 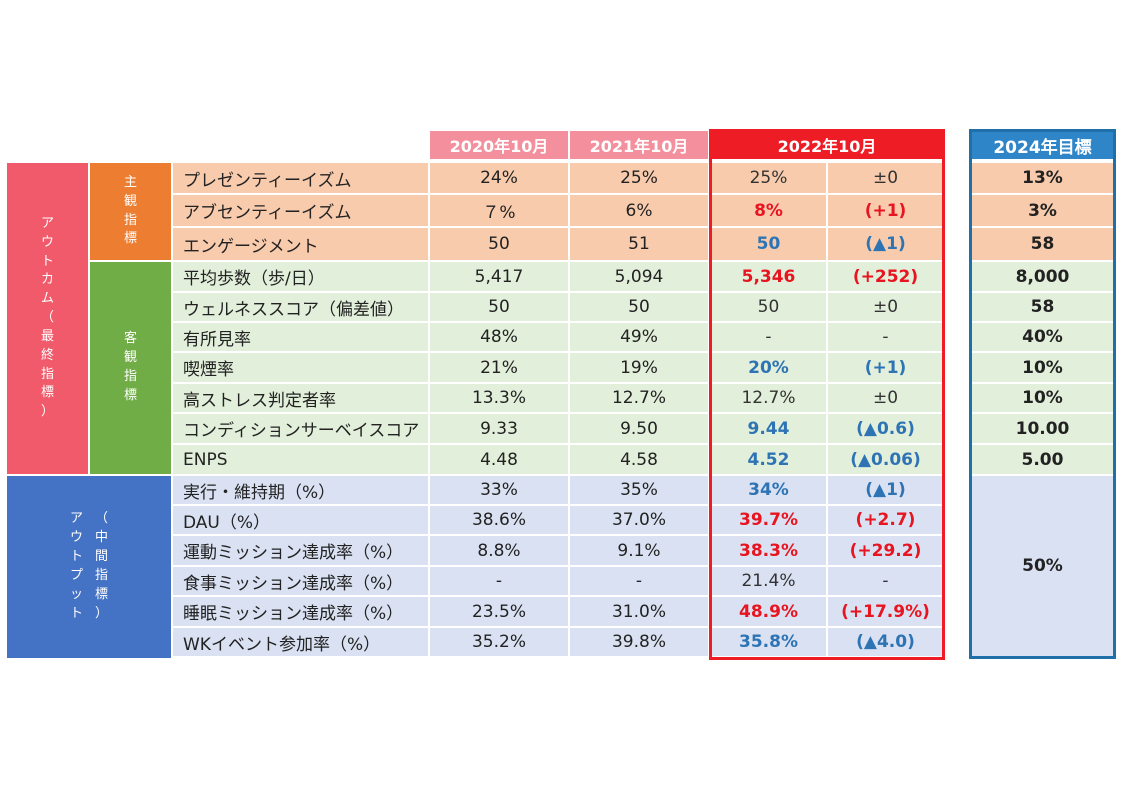 What do you see at coordinates (768, 398) in the screenshot?
I see `value-2022: 12.7%` at bounding box center [768, 398].